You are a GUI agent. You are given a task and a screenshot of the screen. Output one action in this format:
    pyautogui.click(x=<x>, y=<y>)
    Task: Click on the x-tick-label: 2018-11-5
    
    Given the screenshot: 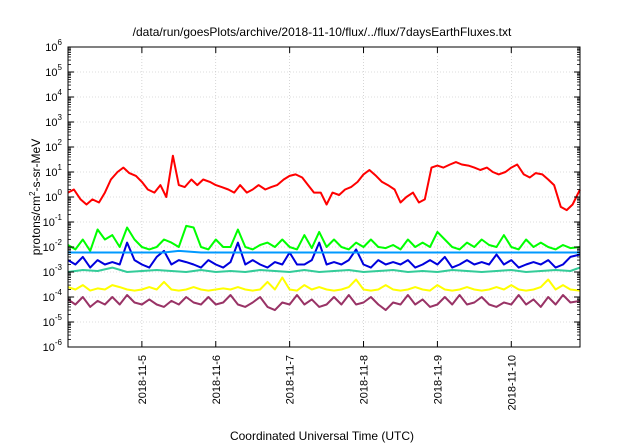 What is the action you would take?
    pyautogui.click(x=143, y=379)
    